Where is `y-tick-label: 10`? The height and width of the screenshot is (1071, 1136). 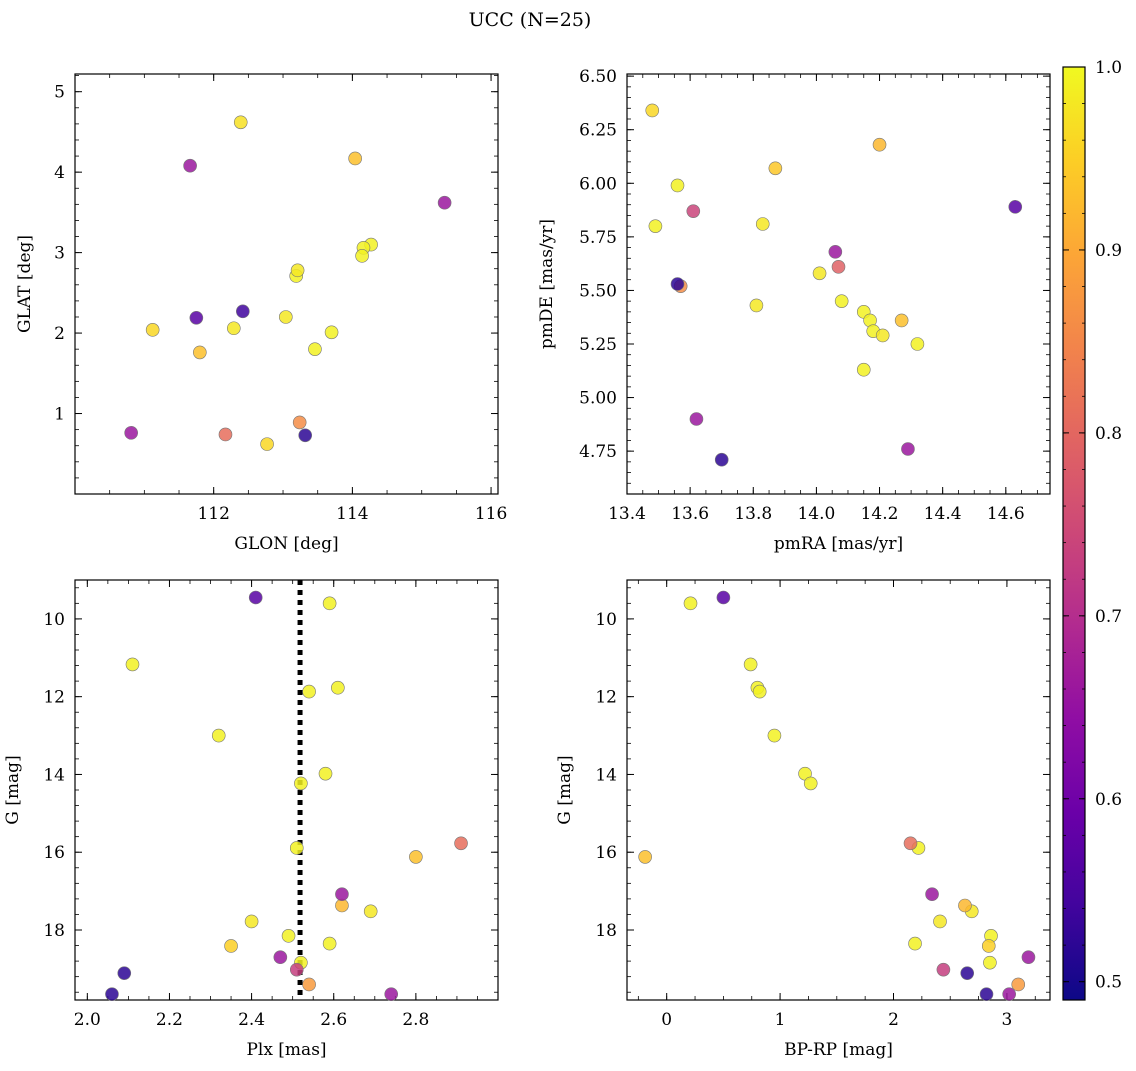 y-tick-label: 10 is located at coordinates (606, 620).